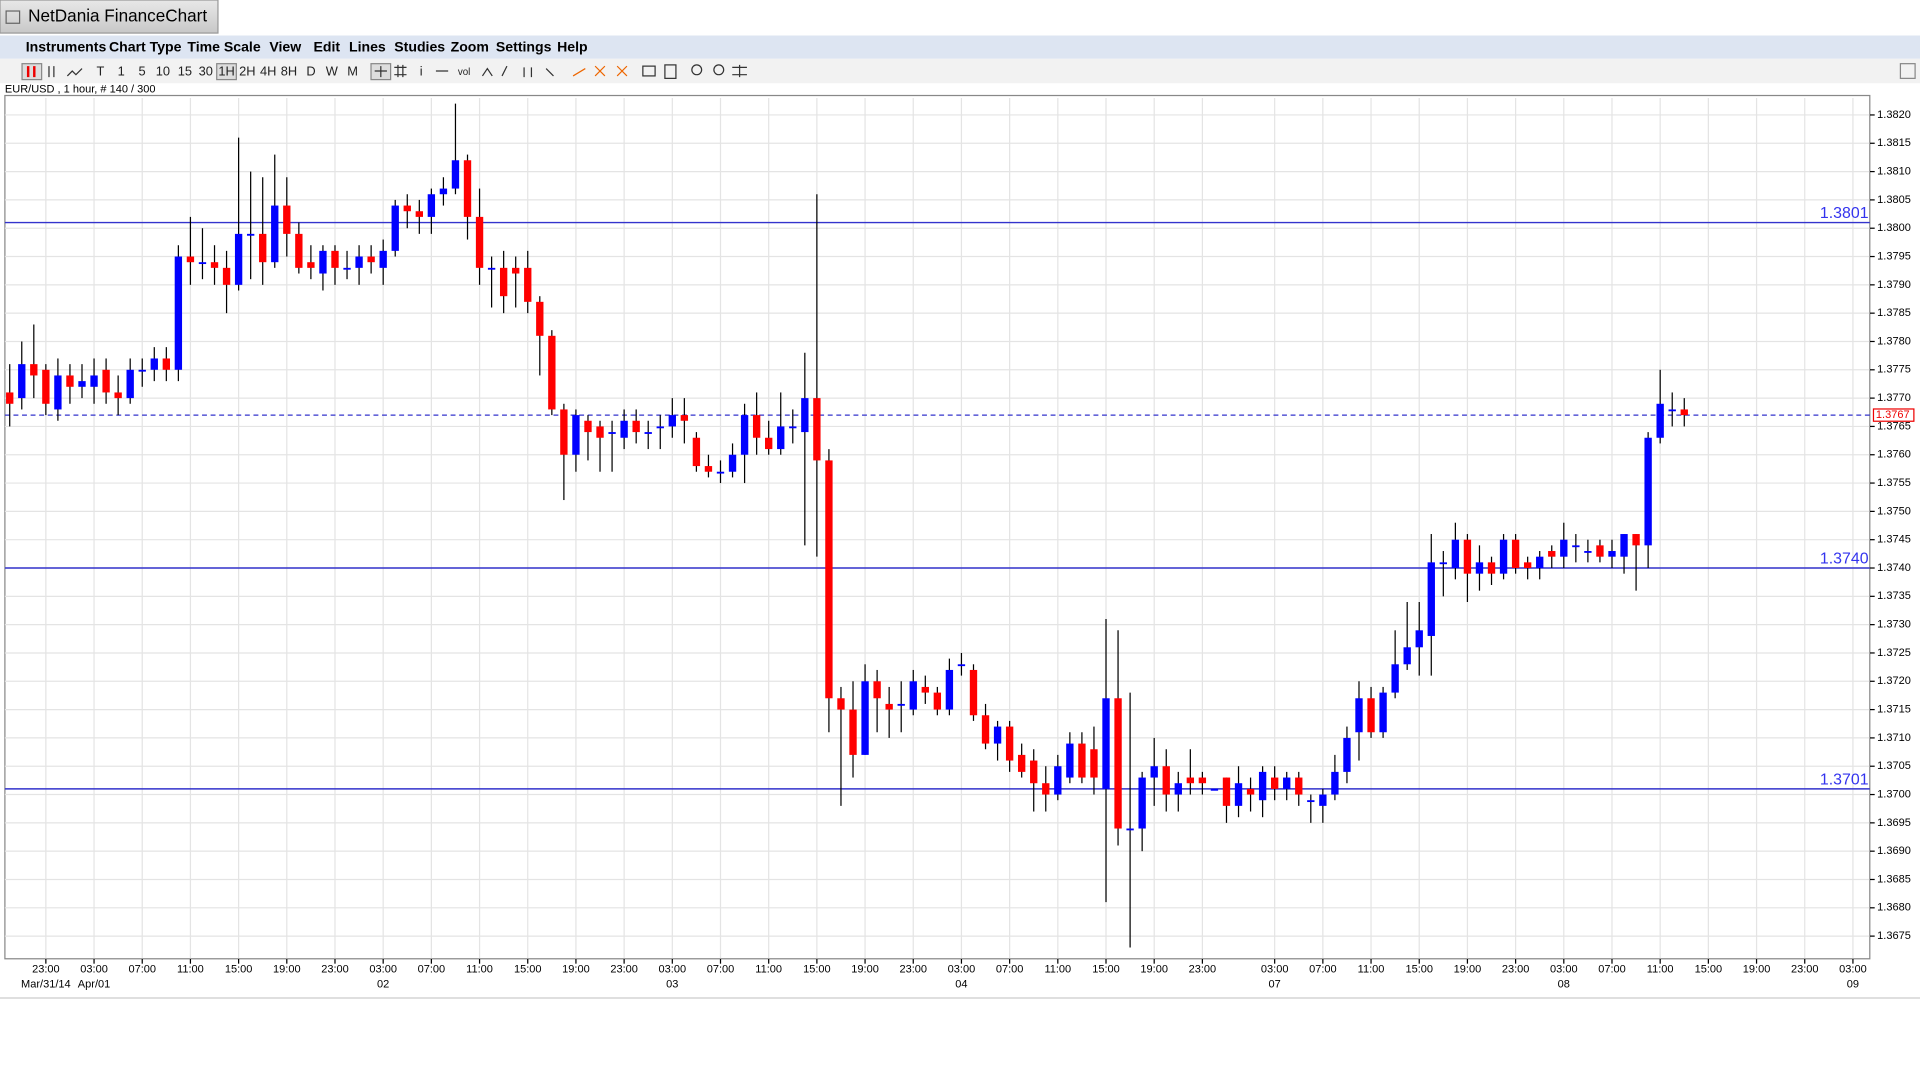 This screenshot has height=1080, width=1920. What do you see at coordinates (289, 71) in the screenshot?
I see `toolbar-button: 8H` at bounding box center [289, 71].